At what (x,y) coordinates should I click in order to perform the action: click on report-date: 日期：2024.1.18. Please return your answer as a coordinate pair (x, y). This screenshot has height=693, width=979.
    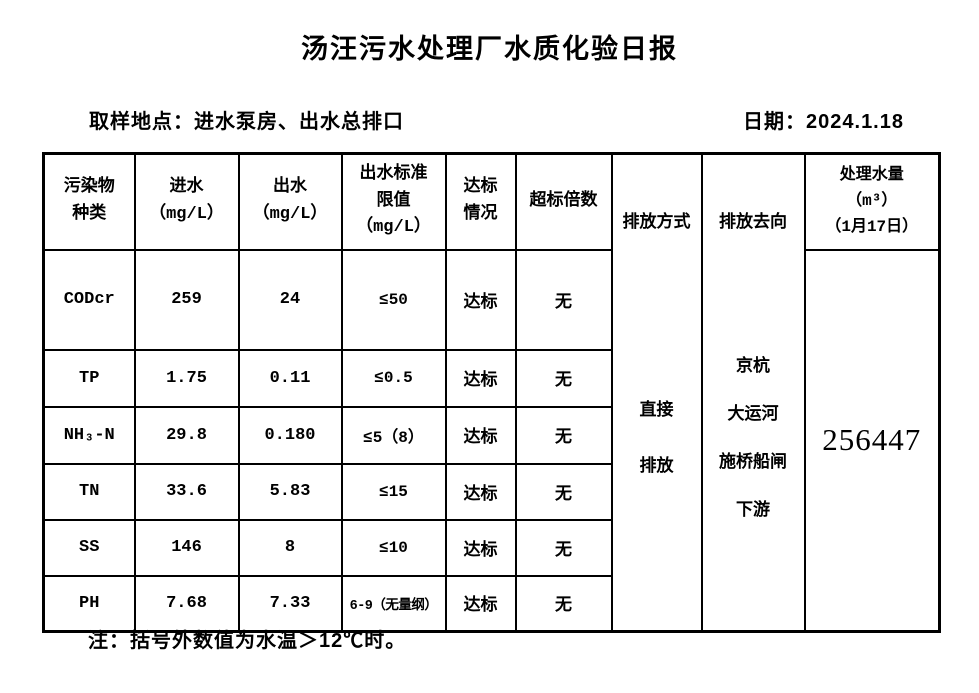
    Looking at the image, I should click on (823, 122).